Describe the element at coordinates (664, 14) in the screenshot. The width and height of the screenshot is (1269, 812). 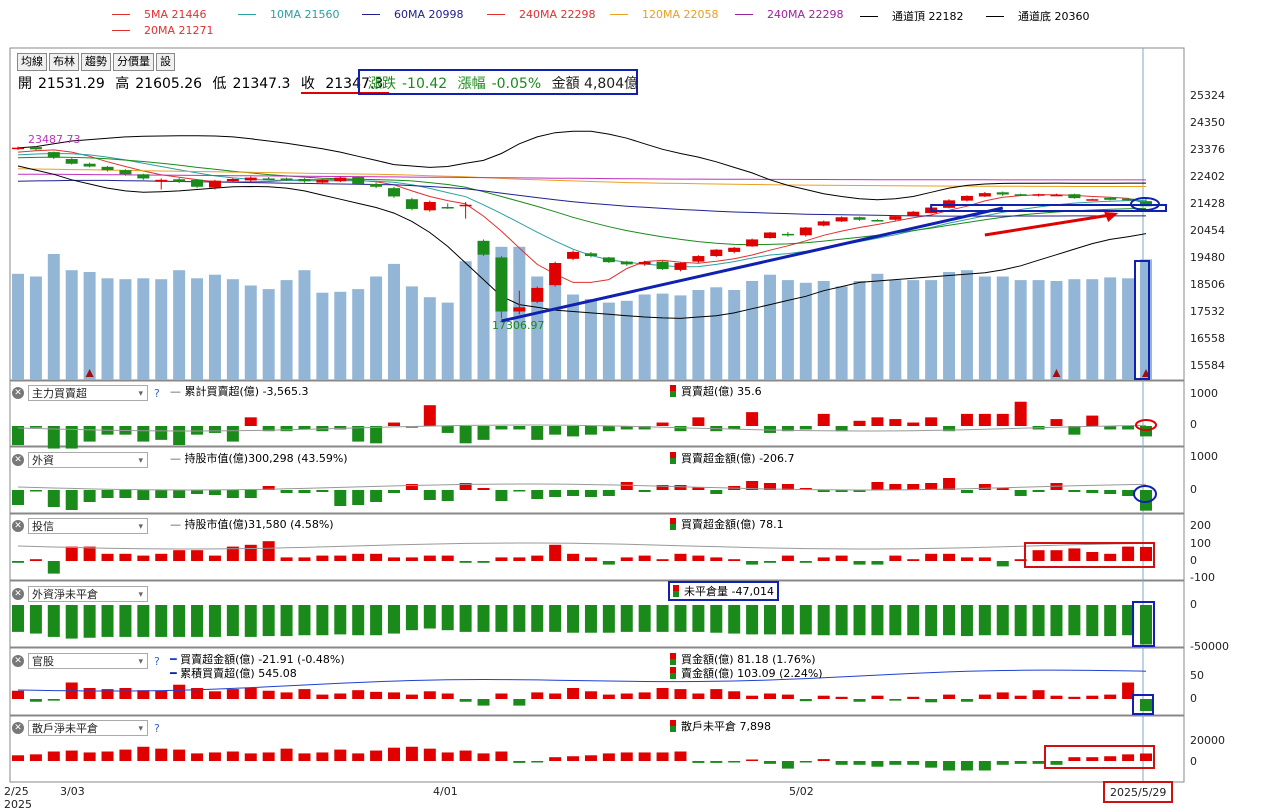
I see `legend-item: 120MA 22058` at that location.